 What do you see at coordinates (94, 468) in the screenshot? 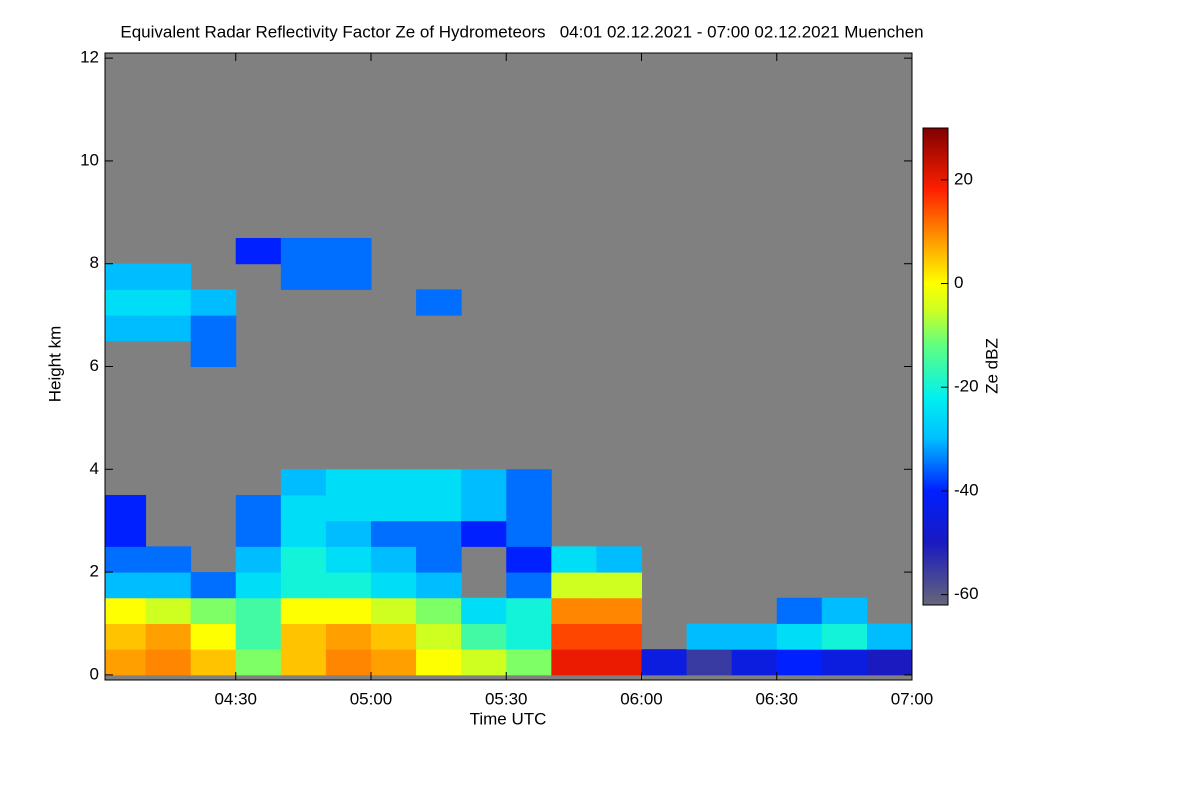
I see `y-tick-label: 4` at bounding box center [94, 468].